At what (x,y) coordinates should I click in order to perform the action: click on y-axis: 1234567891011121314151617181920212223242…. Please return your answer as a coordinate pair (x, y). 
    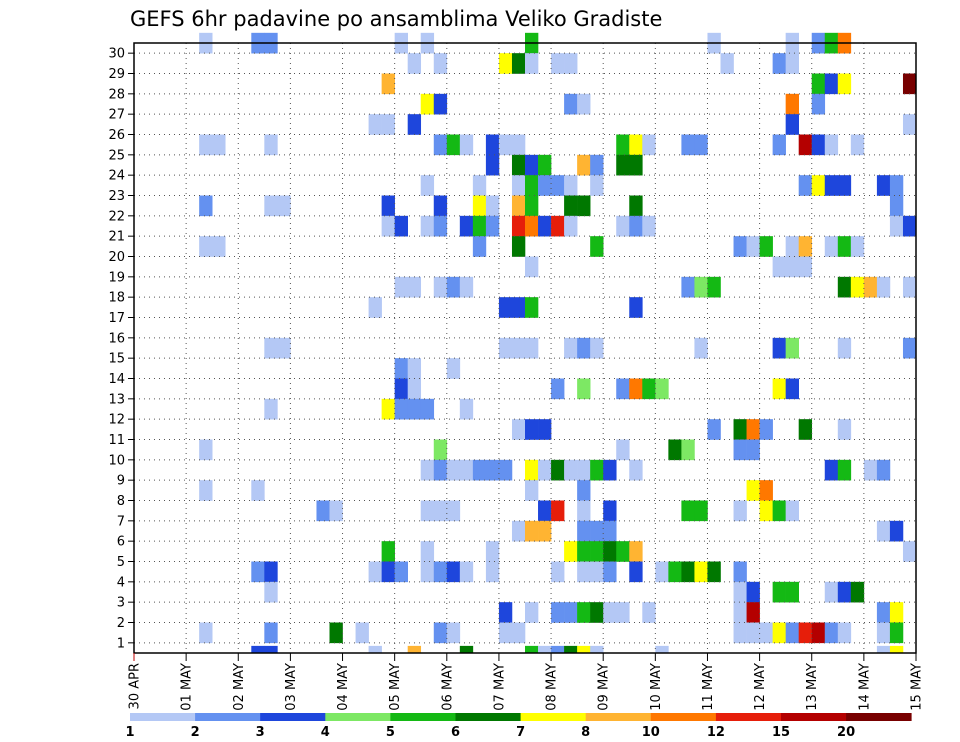
    Looking at the image, I should click on (121, 349).